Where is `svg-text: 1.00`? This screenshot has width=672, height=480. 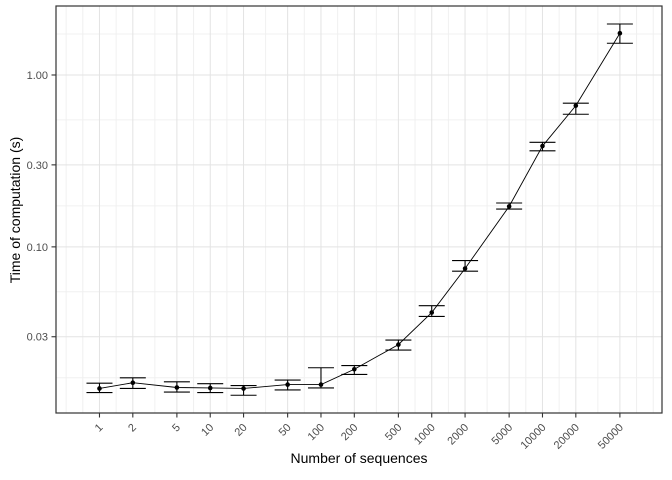 svg-text: 1.00 is located at coordinates (37, 76).